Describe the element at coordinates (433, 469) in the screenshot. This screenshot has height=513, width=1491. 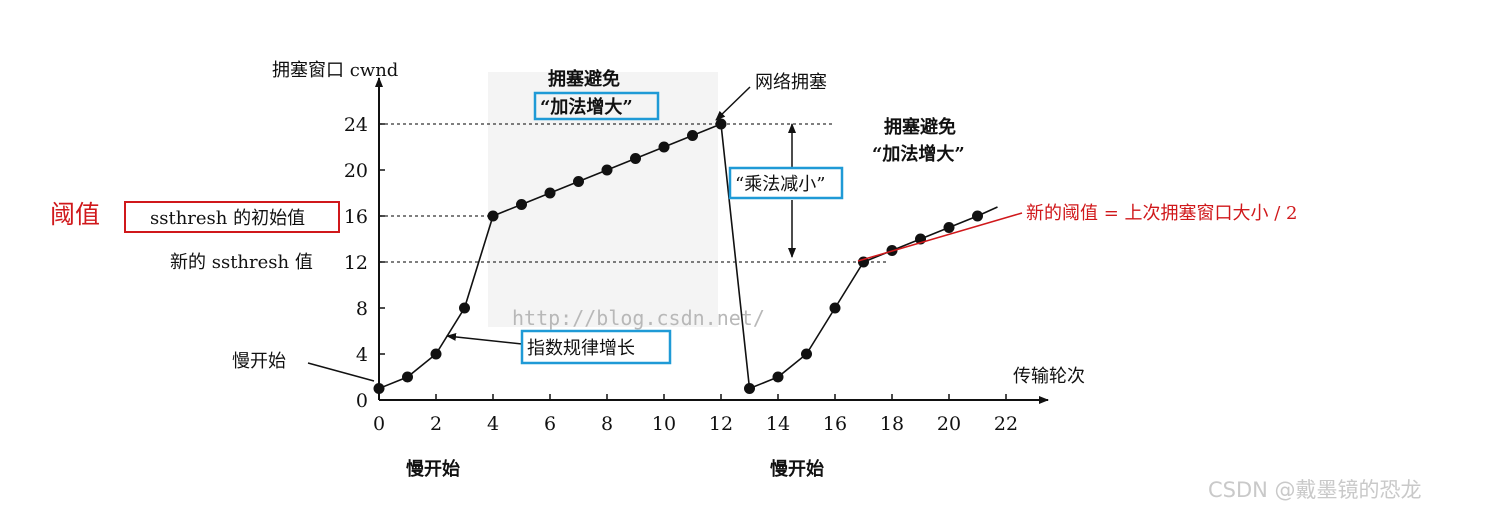
I see `bottom-slow-start-1: 慢开始` at that location.